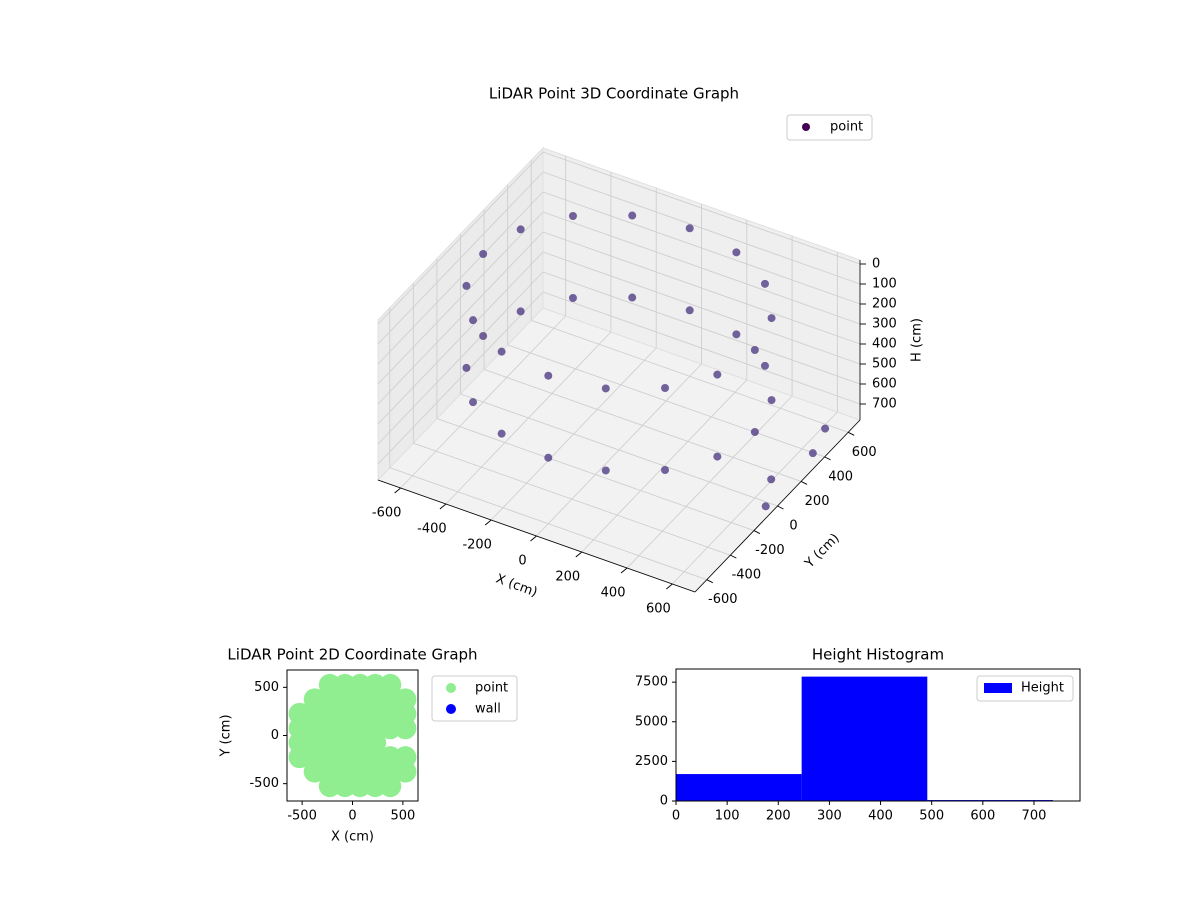 This screenshot has width=1200, height=900. What do you see at coordinates (747, 575) in the screenshot?
I see `y-tick-label: -400` at bounding box center [747, 575].